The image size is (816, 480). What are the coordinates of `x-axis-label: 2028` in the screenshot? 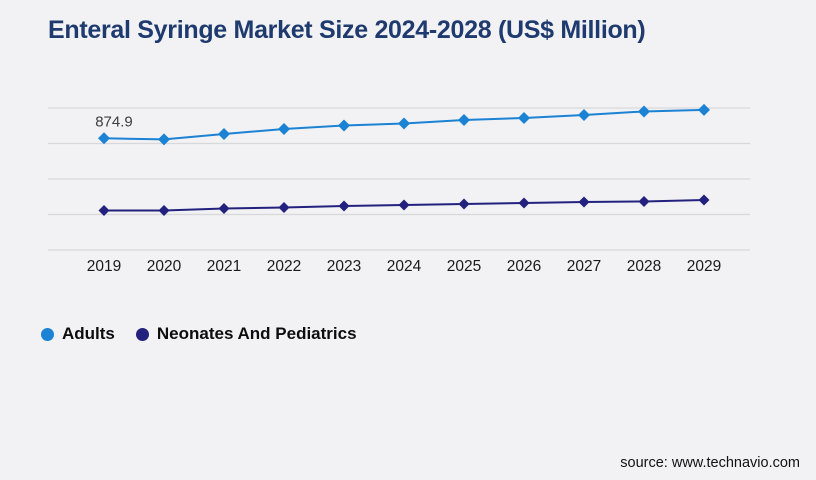 It's located at (644, 266).